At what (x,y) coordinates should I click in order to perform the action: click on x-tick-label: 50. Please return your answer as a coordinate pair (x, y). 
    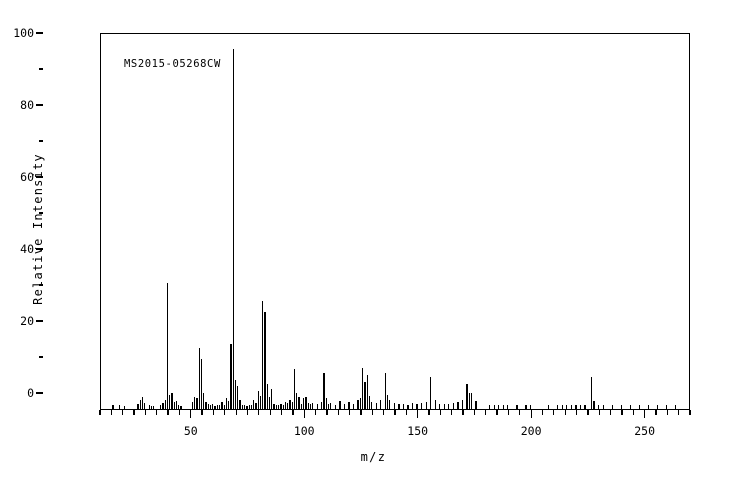
    Looking at the image, I should click on (190, 431).